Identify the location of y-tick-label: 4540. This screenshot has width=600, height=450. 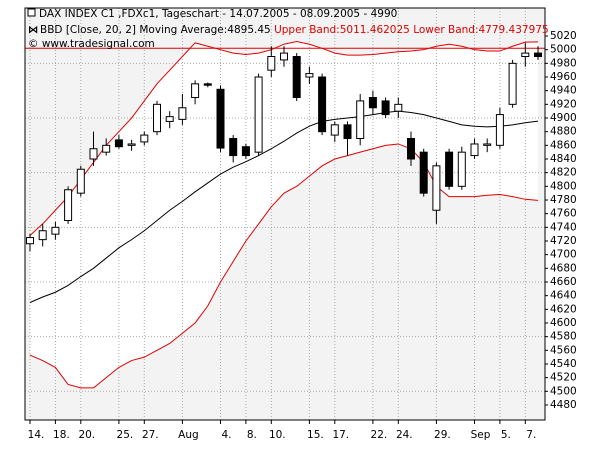
(563, 364).